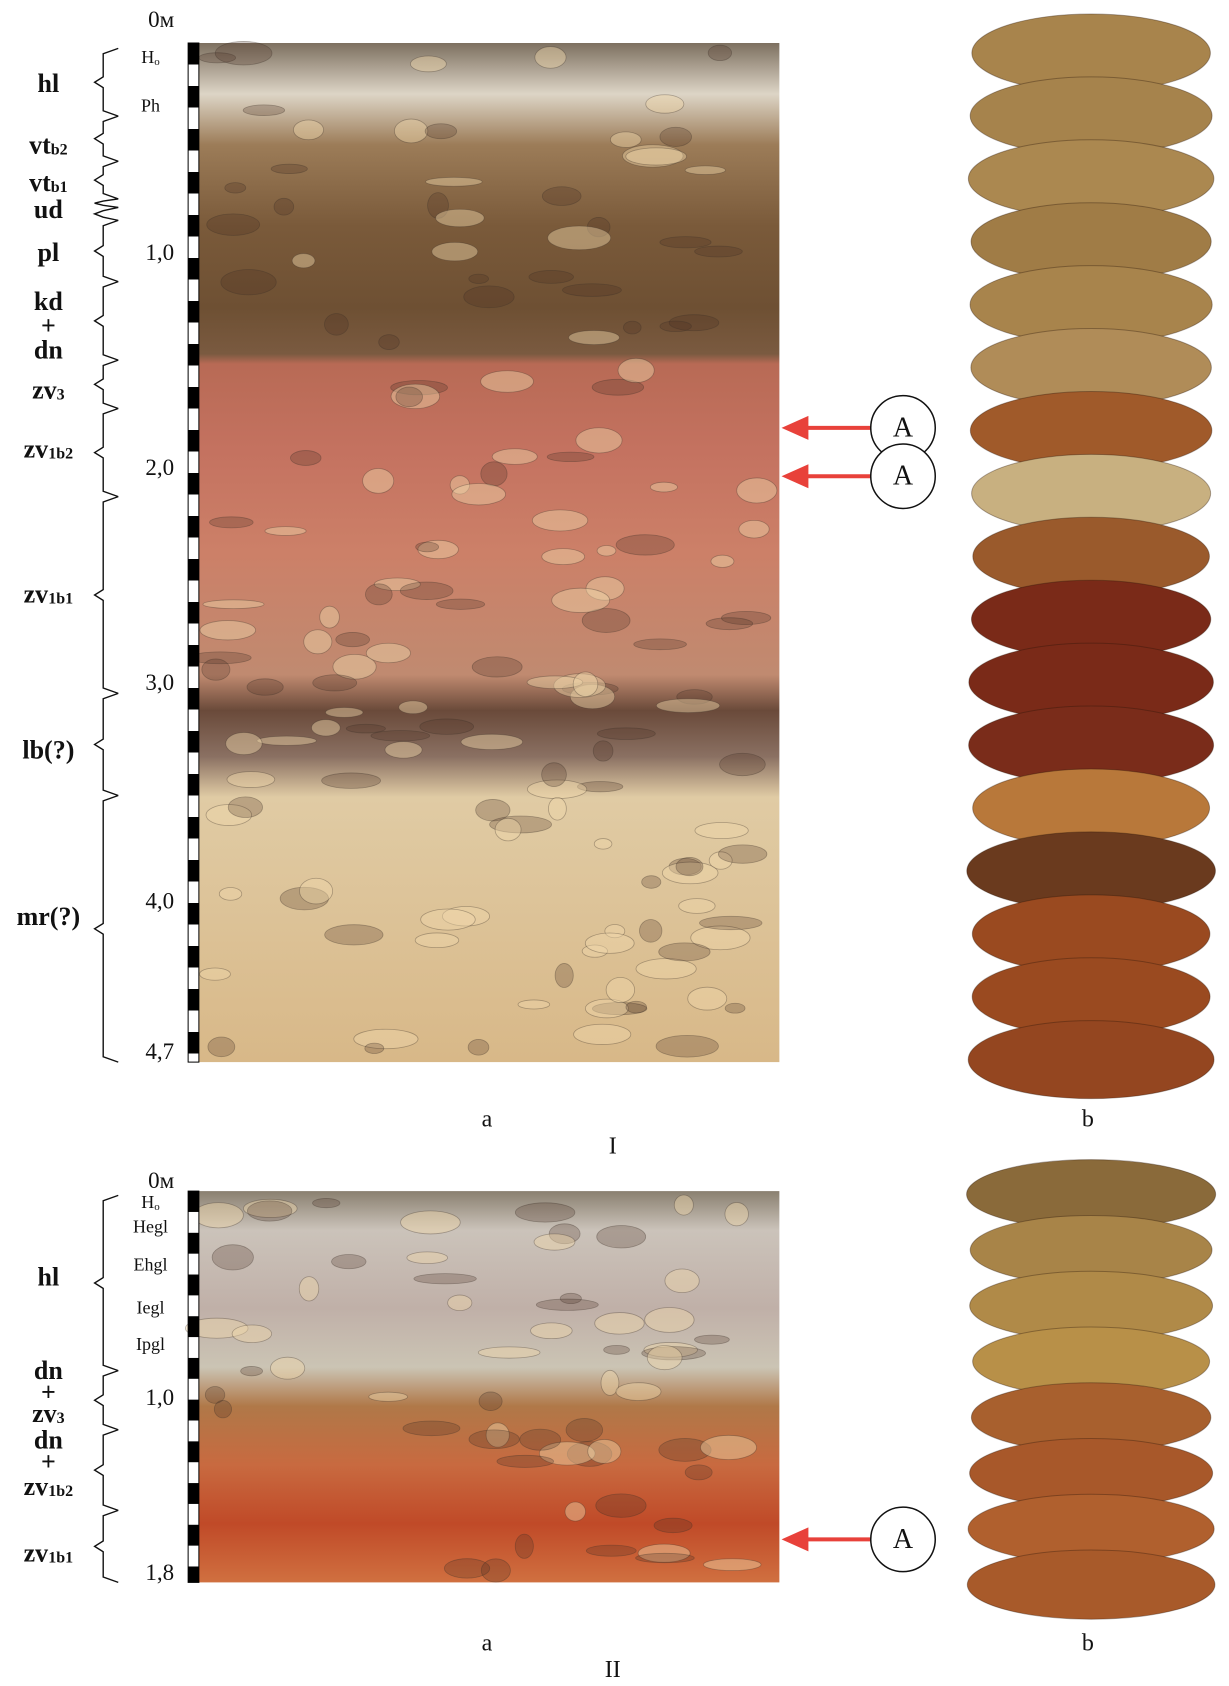 The width and height of the screenshot is (1229, 1686). What do you see at coordinates (150, 1344) in the screenshot?
I see `horizon-label: Ipgl` at bounding box center [150, 1344].